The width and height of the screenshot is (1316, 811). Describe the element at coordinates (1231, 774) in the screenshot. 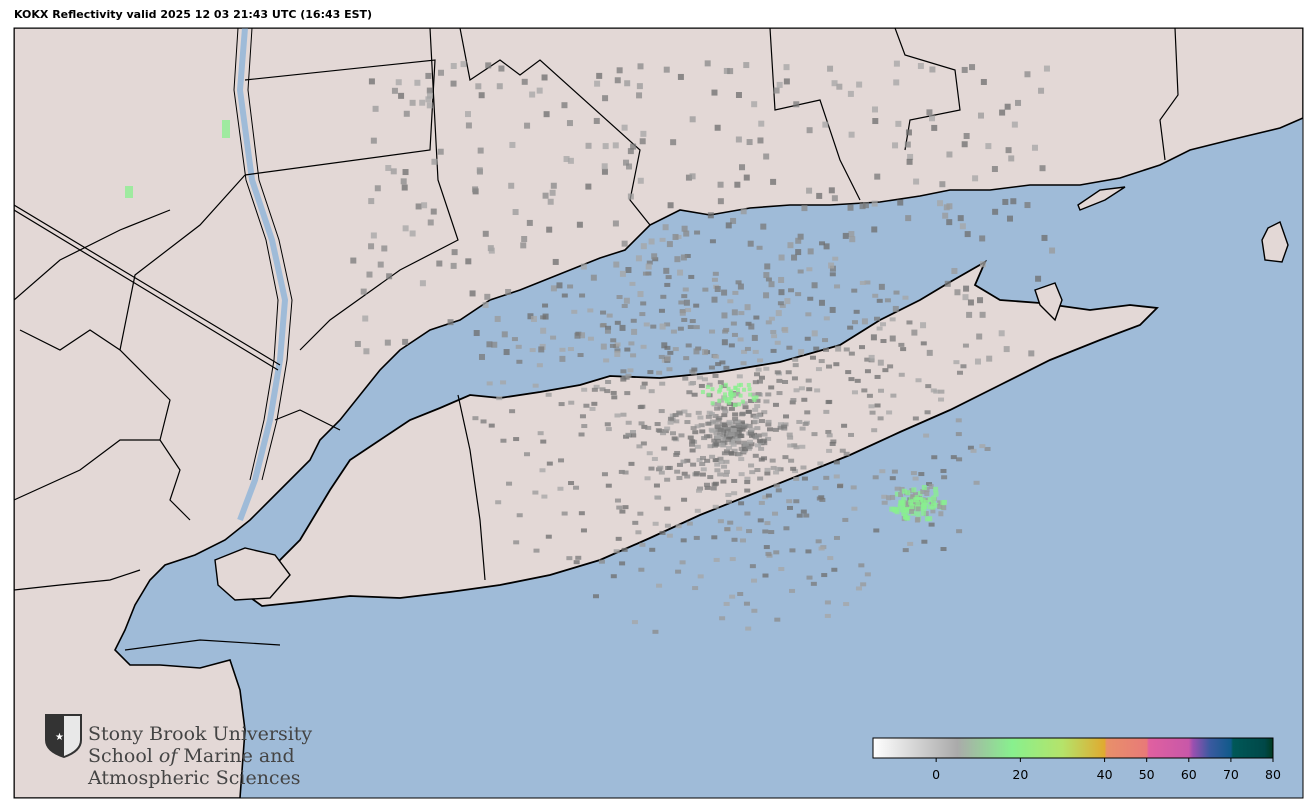

I see `colorbar-tick-label: 70` at that location.